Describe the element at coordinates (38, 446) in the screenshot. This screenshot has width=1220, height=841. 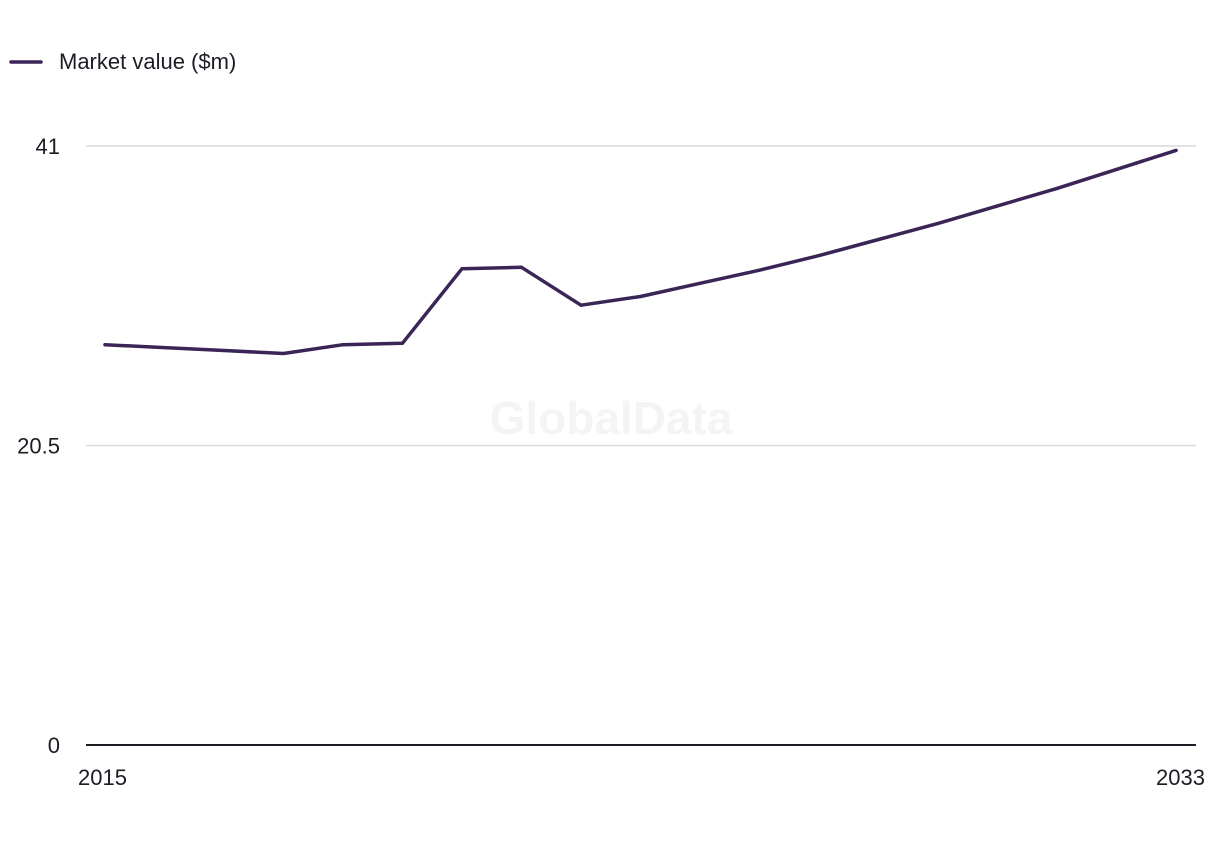
I see `y-tick-label: 20.5` at that location.